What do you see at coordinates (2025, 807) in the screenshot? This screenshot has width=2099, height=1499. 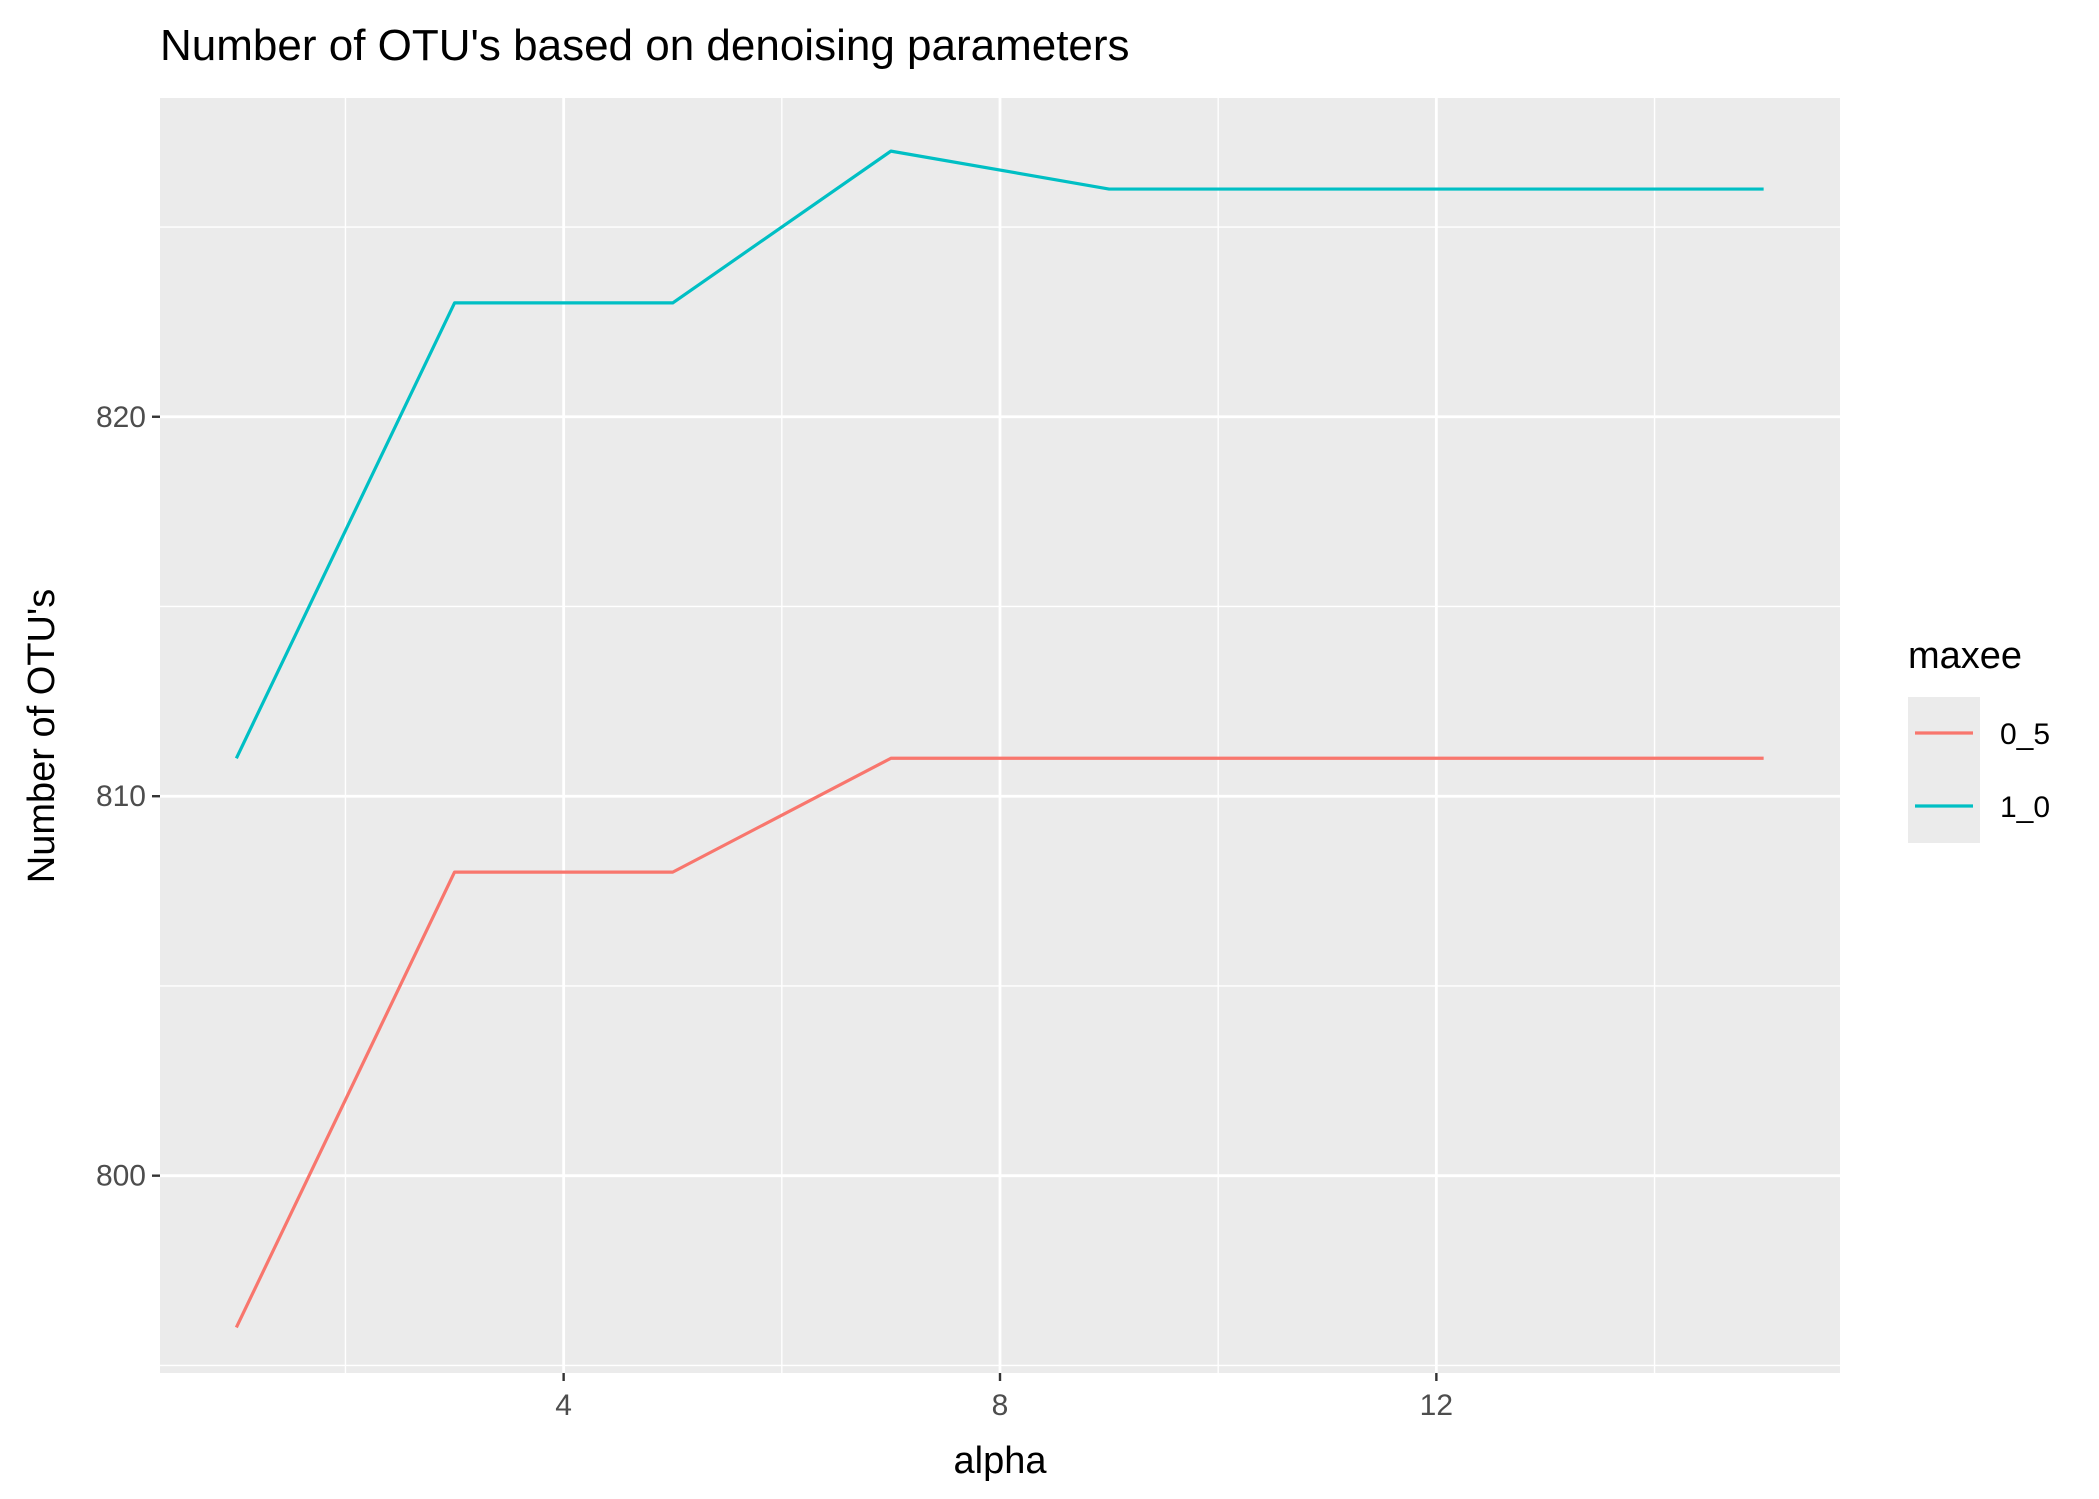 I see `legend-label-1_0: 1_0` at bounding box center [2025, 807].